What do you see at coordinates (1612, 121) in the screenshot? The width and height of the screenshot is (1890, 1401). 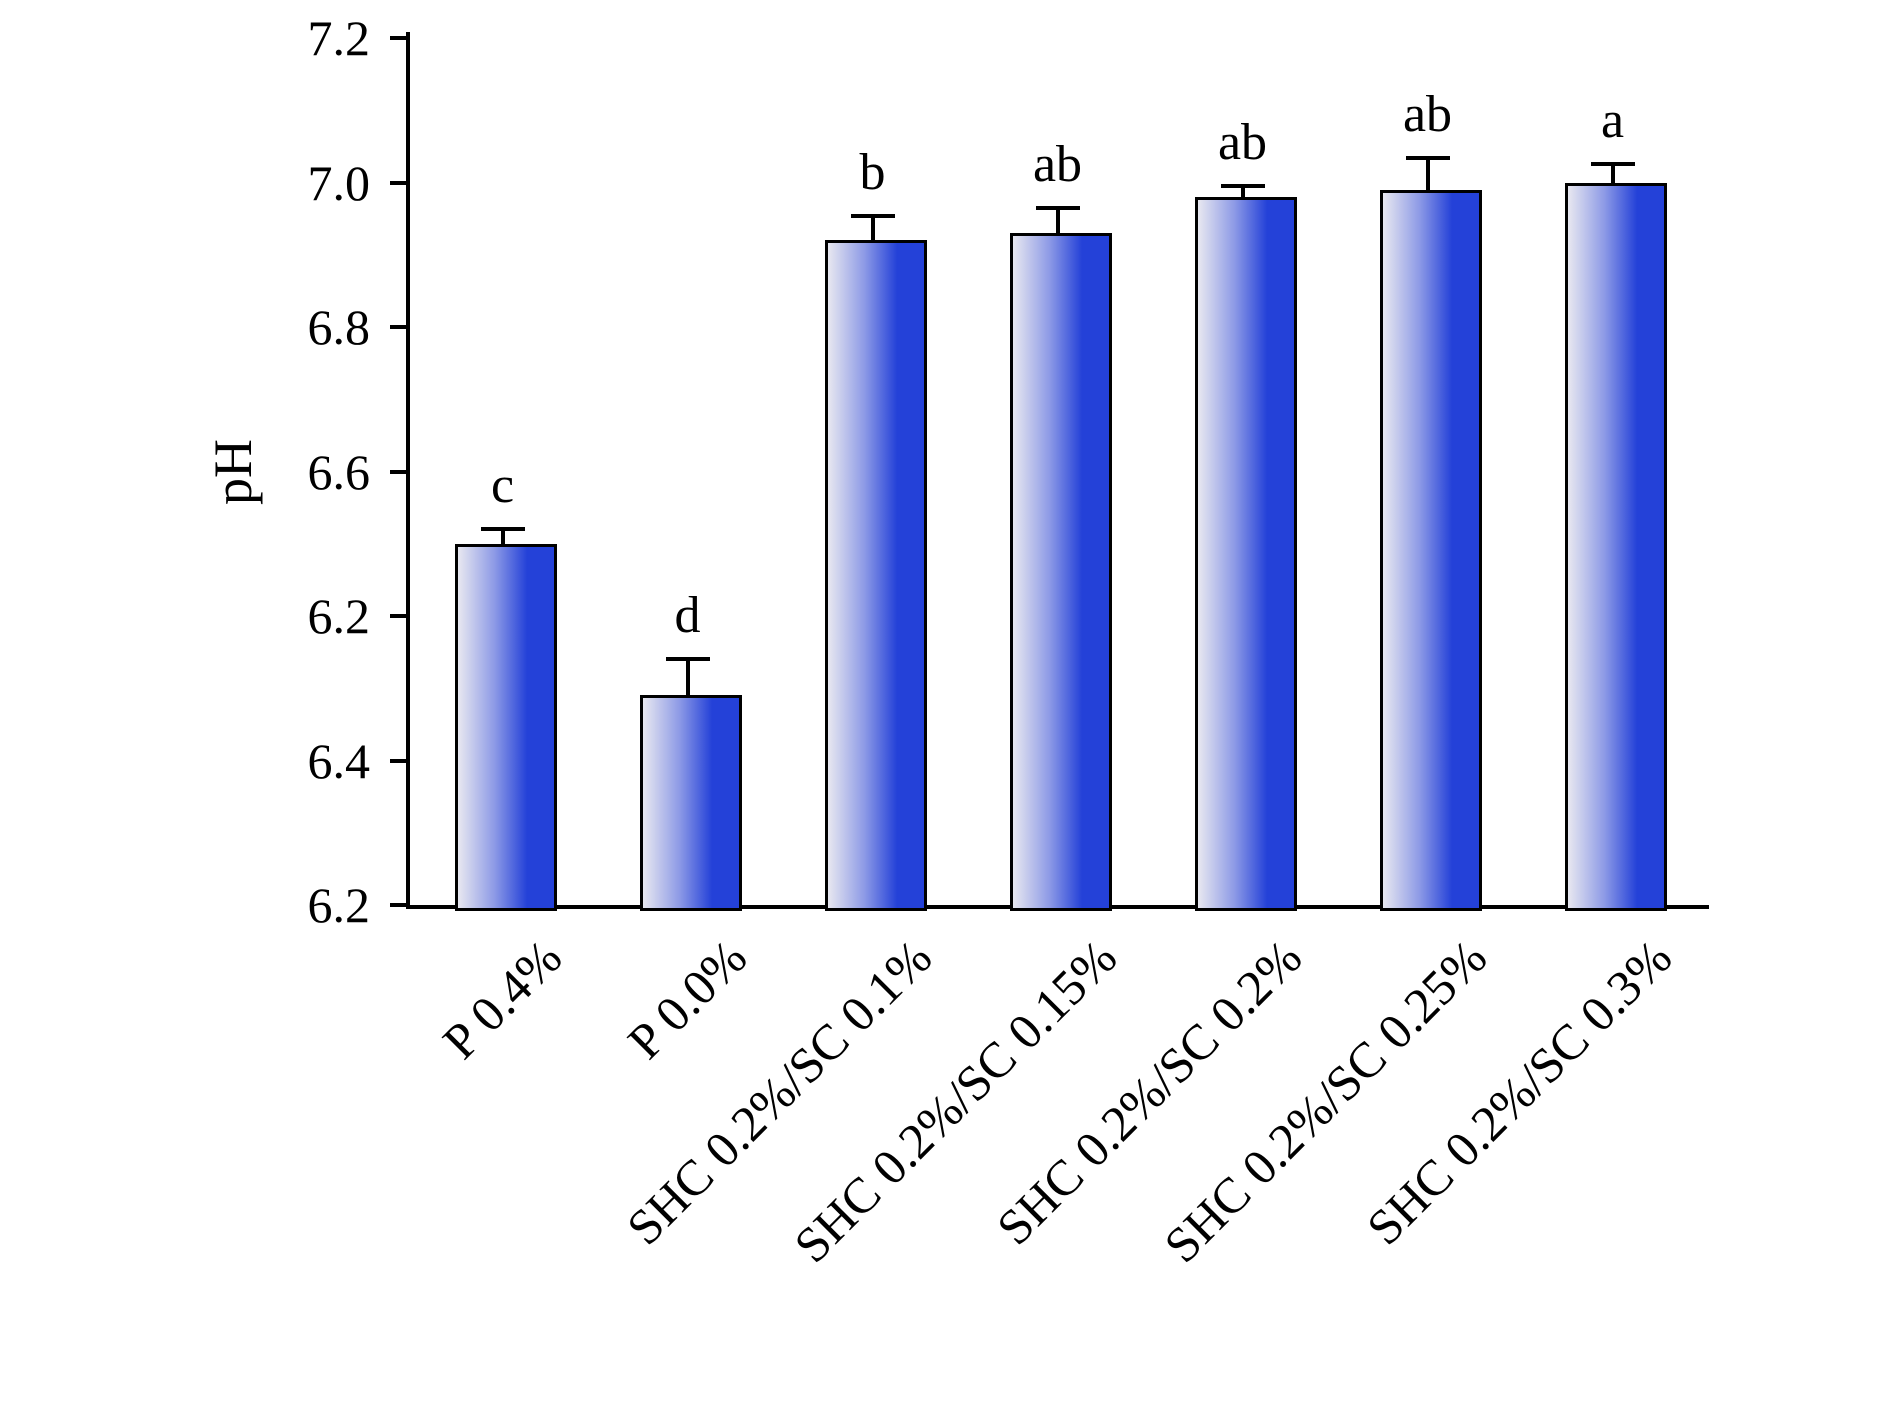 I see `significance-letter: a` at bounding box center [1612, 121].